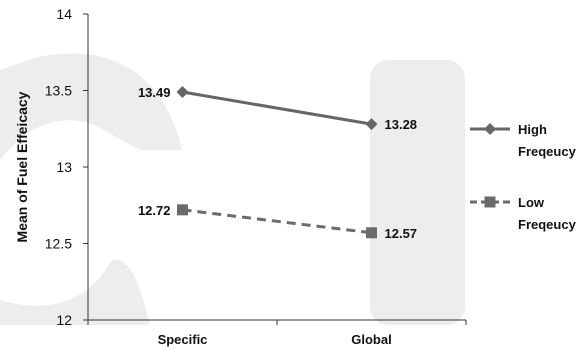 The image size is (587, 350). What do you see at coordinates (275, 339) in the screenshot?
I see `x-tick-labels: Specific Global` at bounding box center [275, 339].